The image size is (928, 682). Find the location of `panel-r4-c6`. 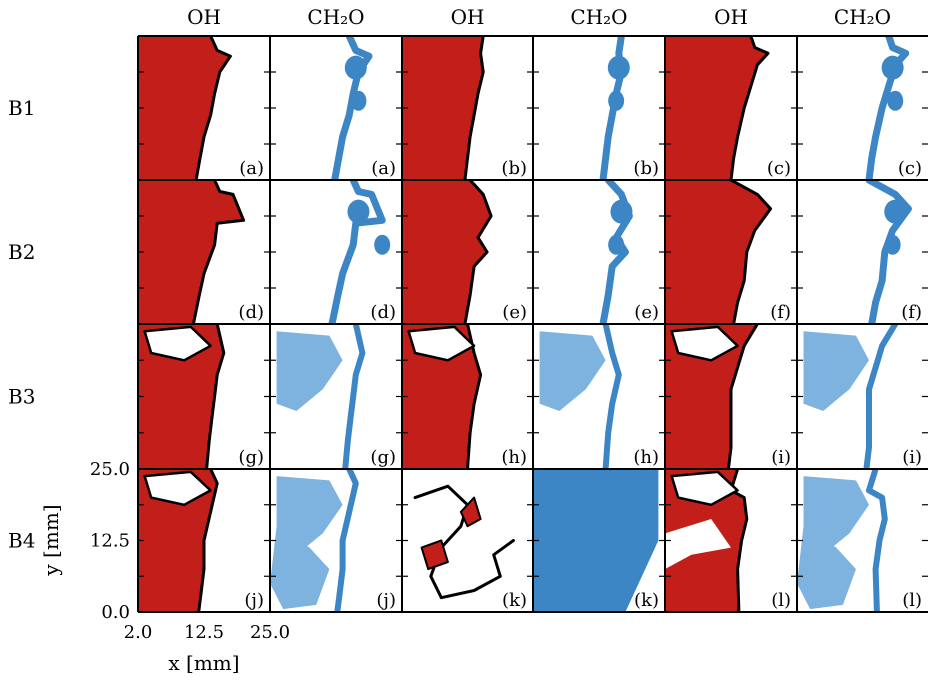

panel-r4-c6 is located at coordinates (862, 540).